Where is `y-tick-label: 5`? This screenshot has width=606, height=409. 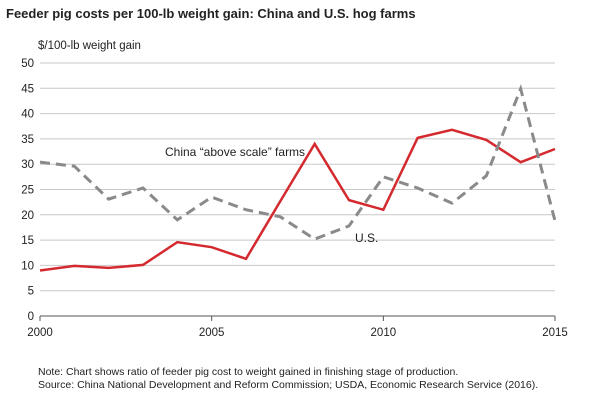 y-tick-label: 5 is located at coordinates (31, 292).